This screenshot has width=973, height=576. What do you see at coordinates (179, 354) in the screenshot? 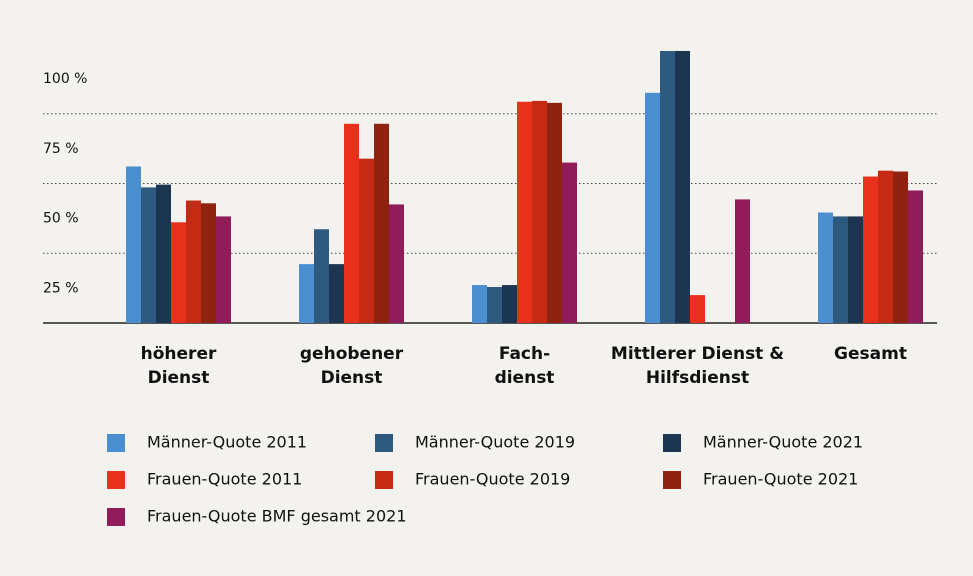
I see `x-tick-label: höherer` at bounding box center [179, 354].